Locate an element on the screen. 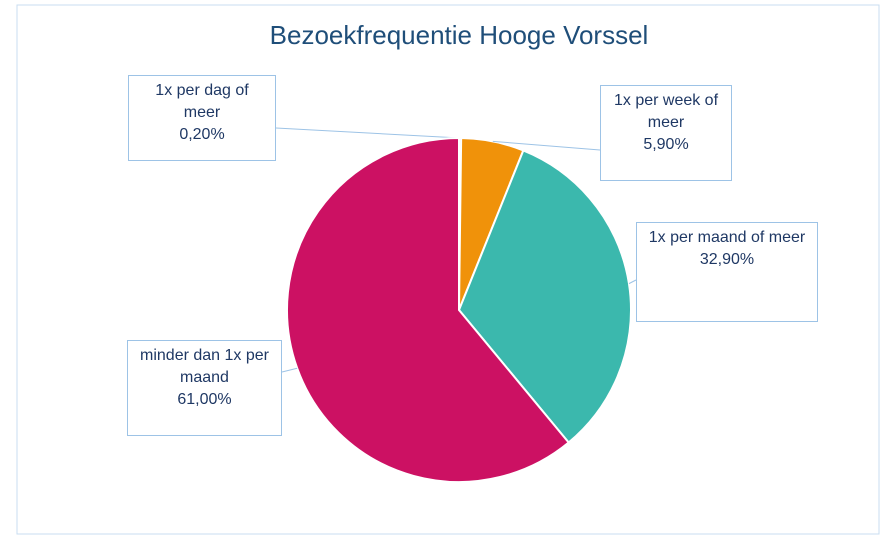 The image size is (883, 536). value-label: 0,20% is located at coordinates (202, 134).